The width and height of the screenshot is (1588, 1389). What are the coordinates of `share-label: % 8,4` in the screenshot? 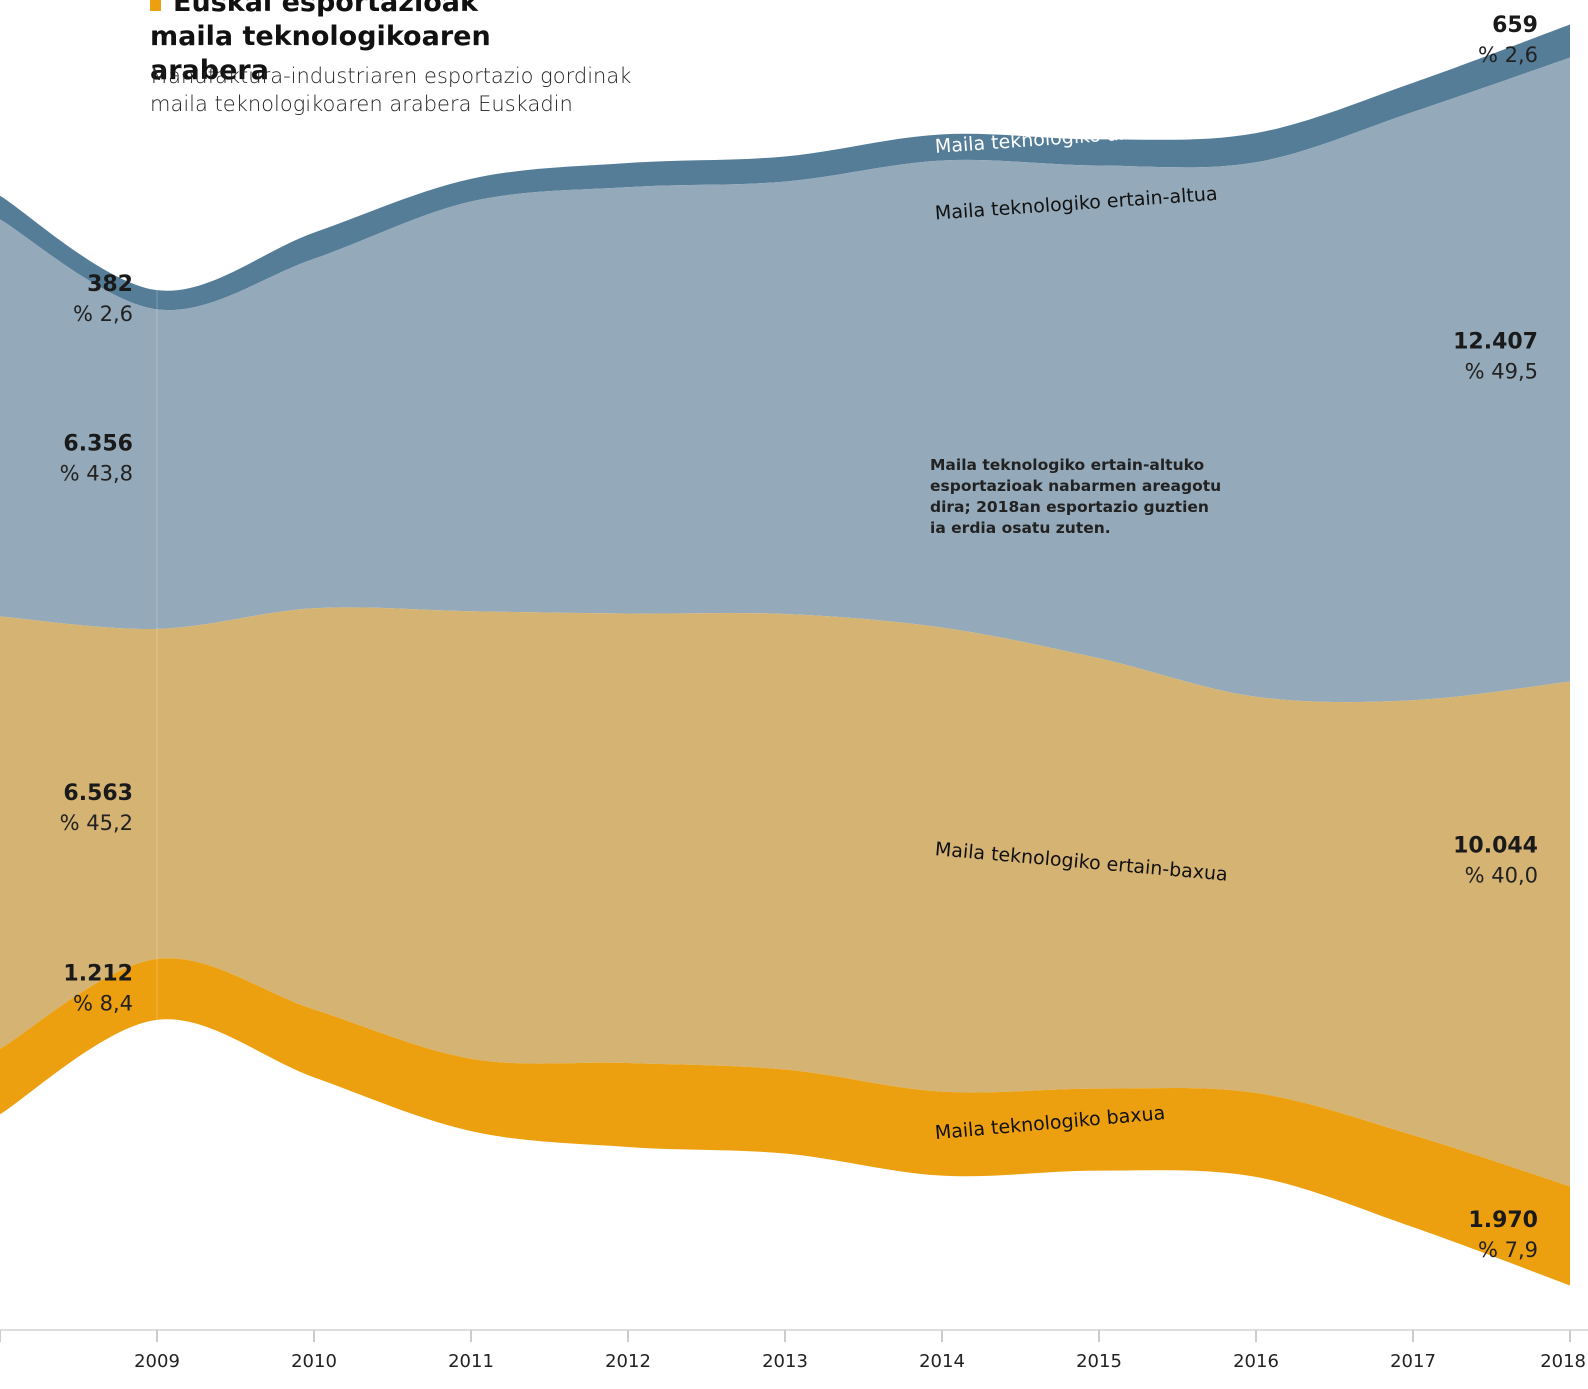 It's located at (103, 1003).